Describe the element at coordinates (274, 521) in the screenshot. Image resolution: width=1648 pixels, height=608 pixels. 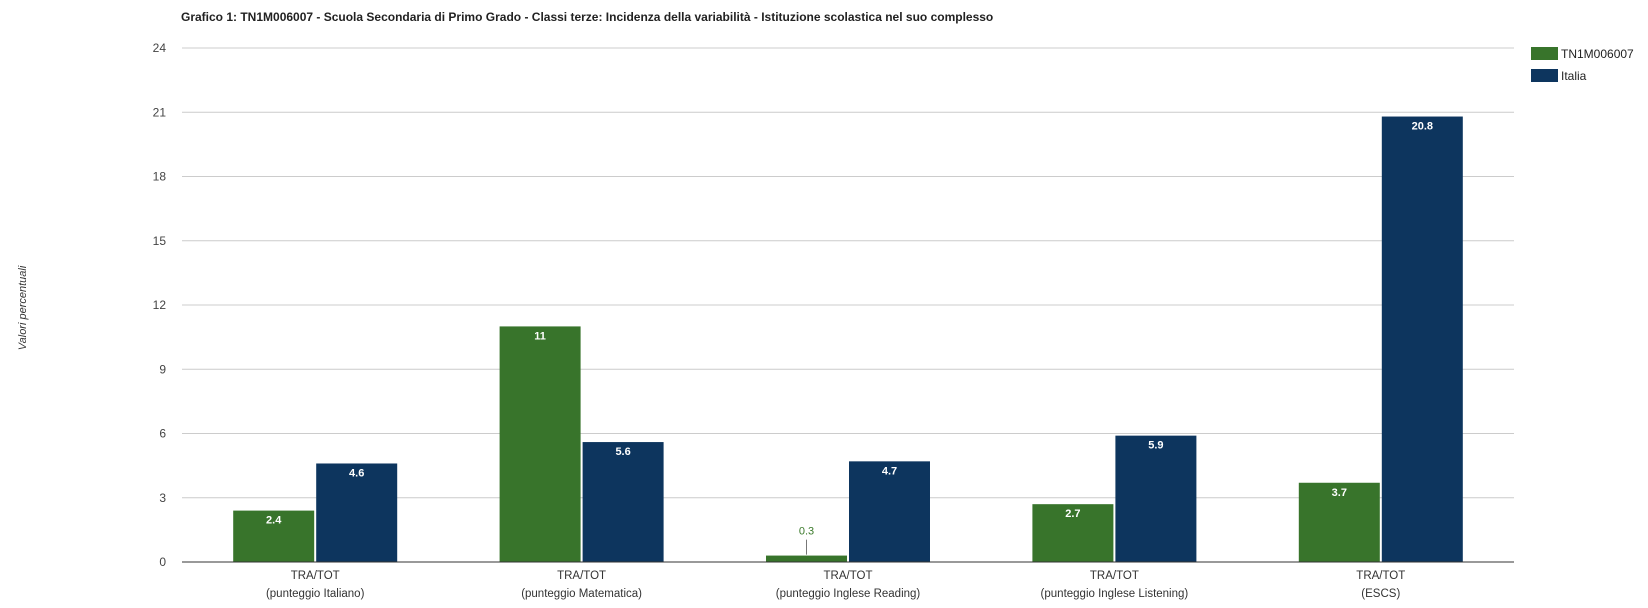
I see `data-label: 2.4` at that location.